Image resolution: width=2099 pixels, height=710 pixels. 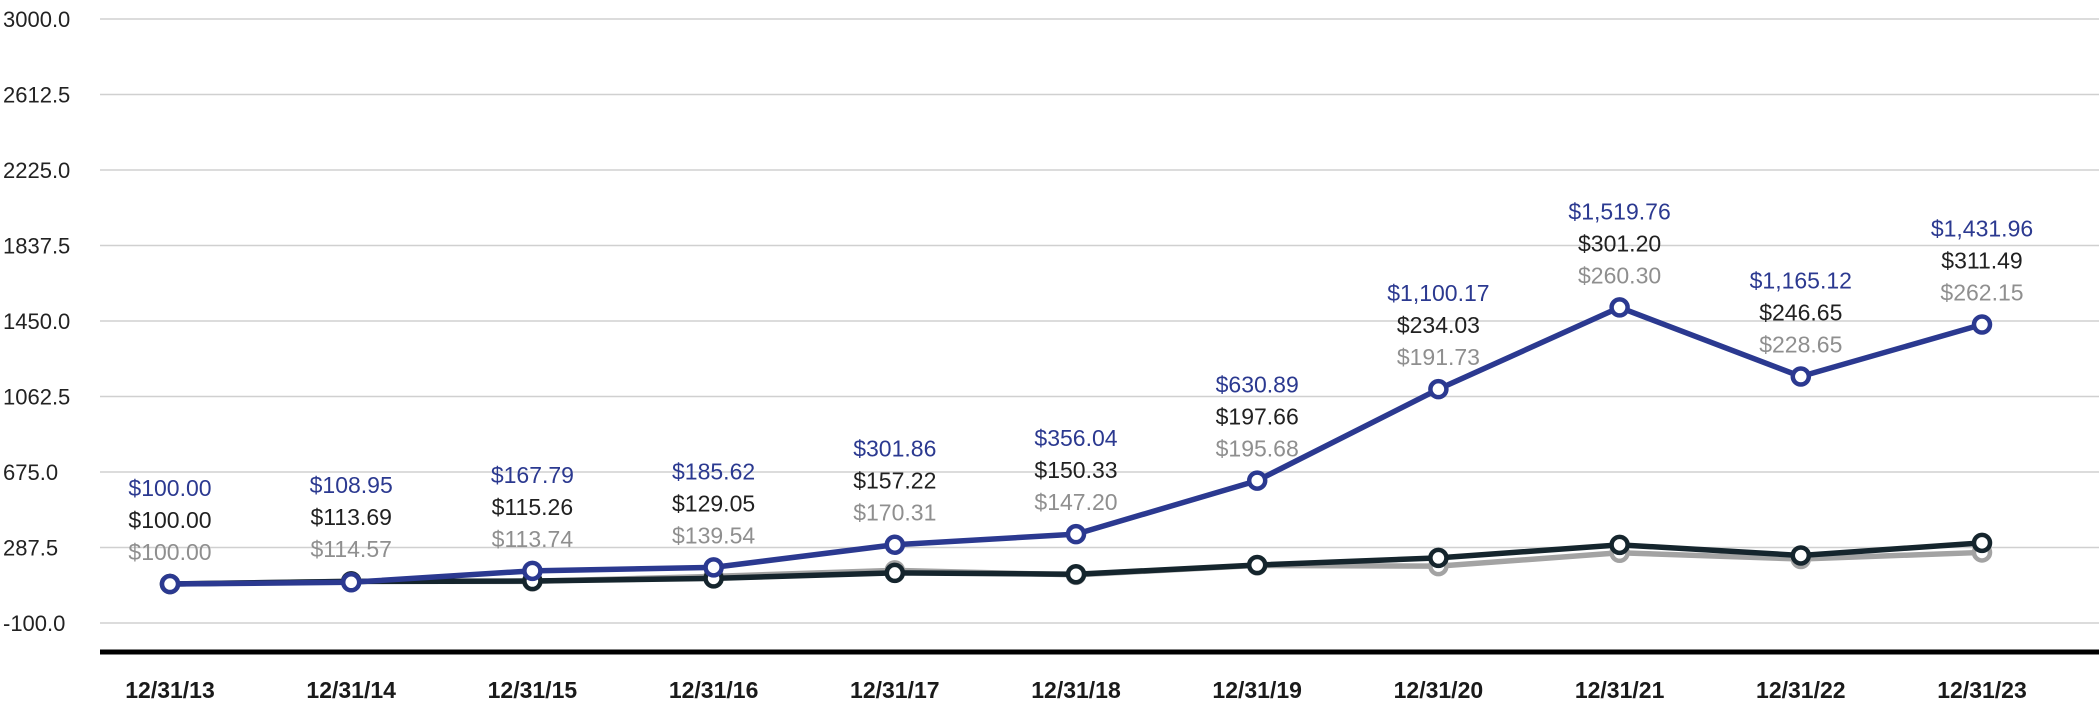 I want to click on x-axis-tick-label: 12/31/19, so click(x=1257, y=690).